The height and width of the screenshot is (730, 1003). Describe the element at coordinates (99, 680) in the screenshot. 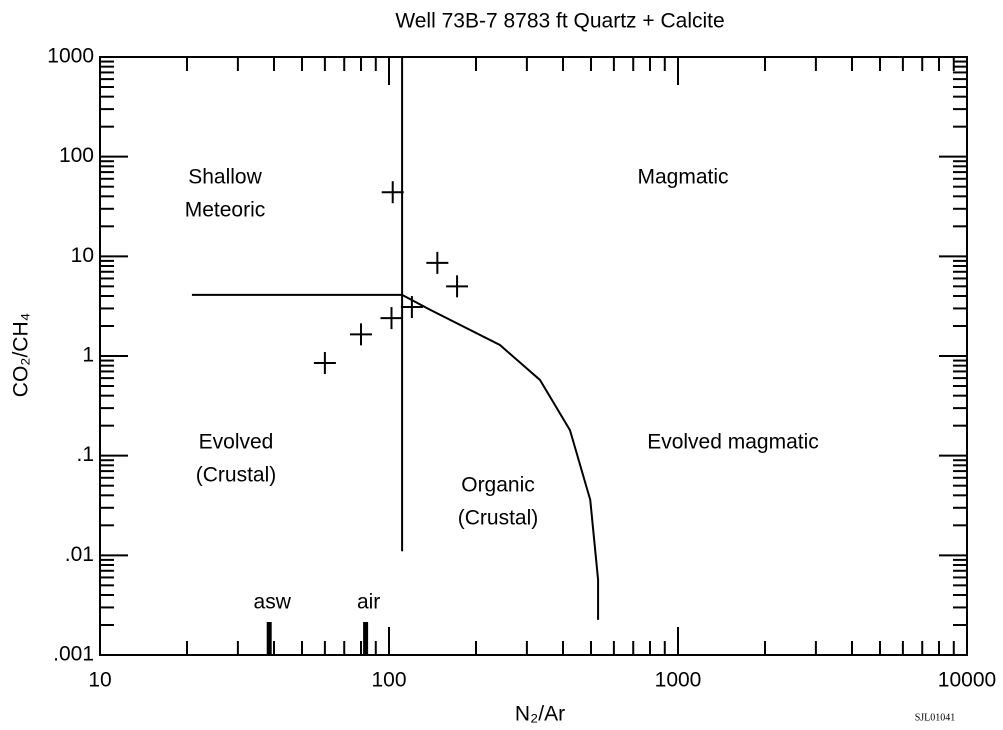

I see `x-tick-label: 10` at that location.